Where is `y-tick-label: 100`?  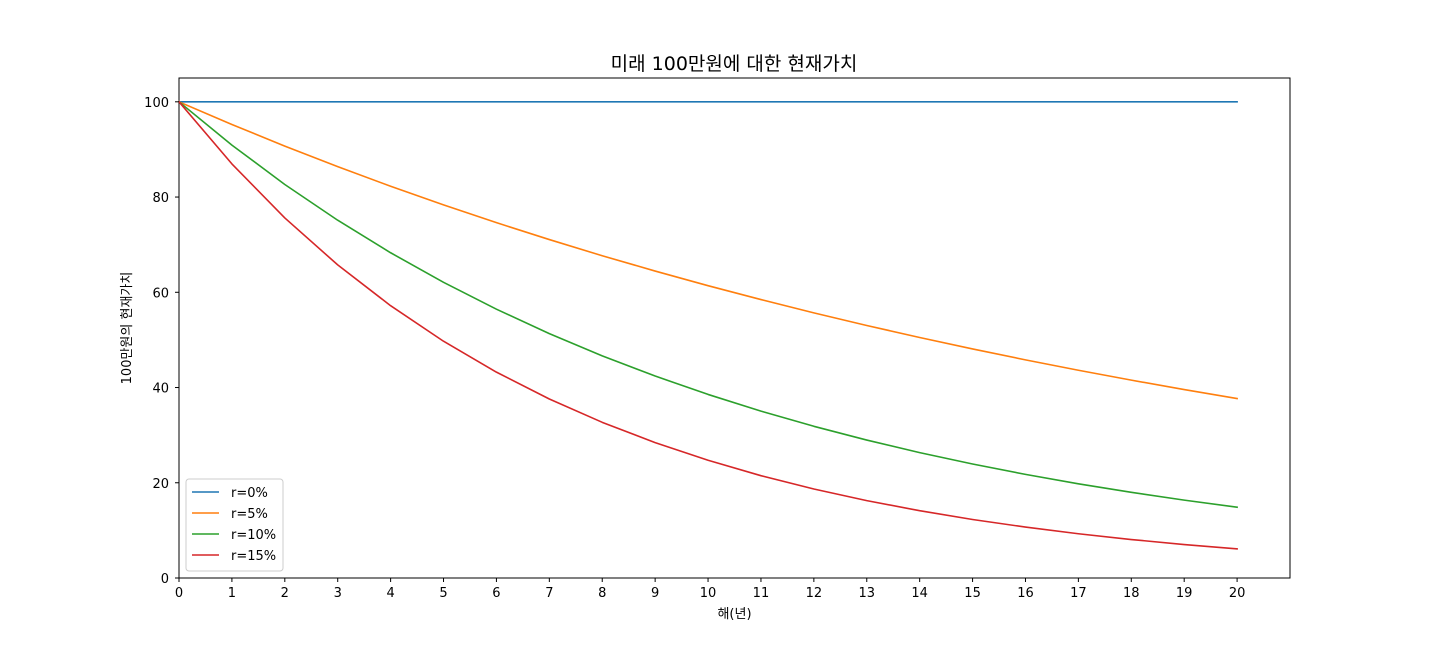 y-tick-label: 100 is located at coordinates (156, 103).